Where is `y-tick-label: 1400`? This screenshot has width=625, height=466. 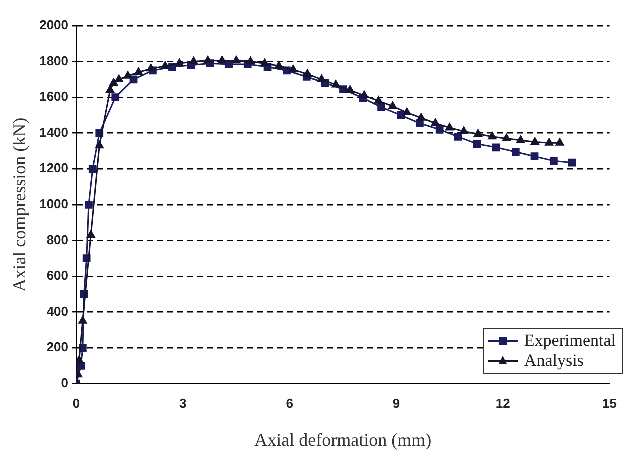 y-tick-label: 1400 is located at coordinates (54, 132).